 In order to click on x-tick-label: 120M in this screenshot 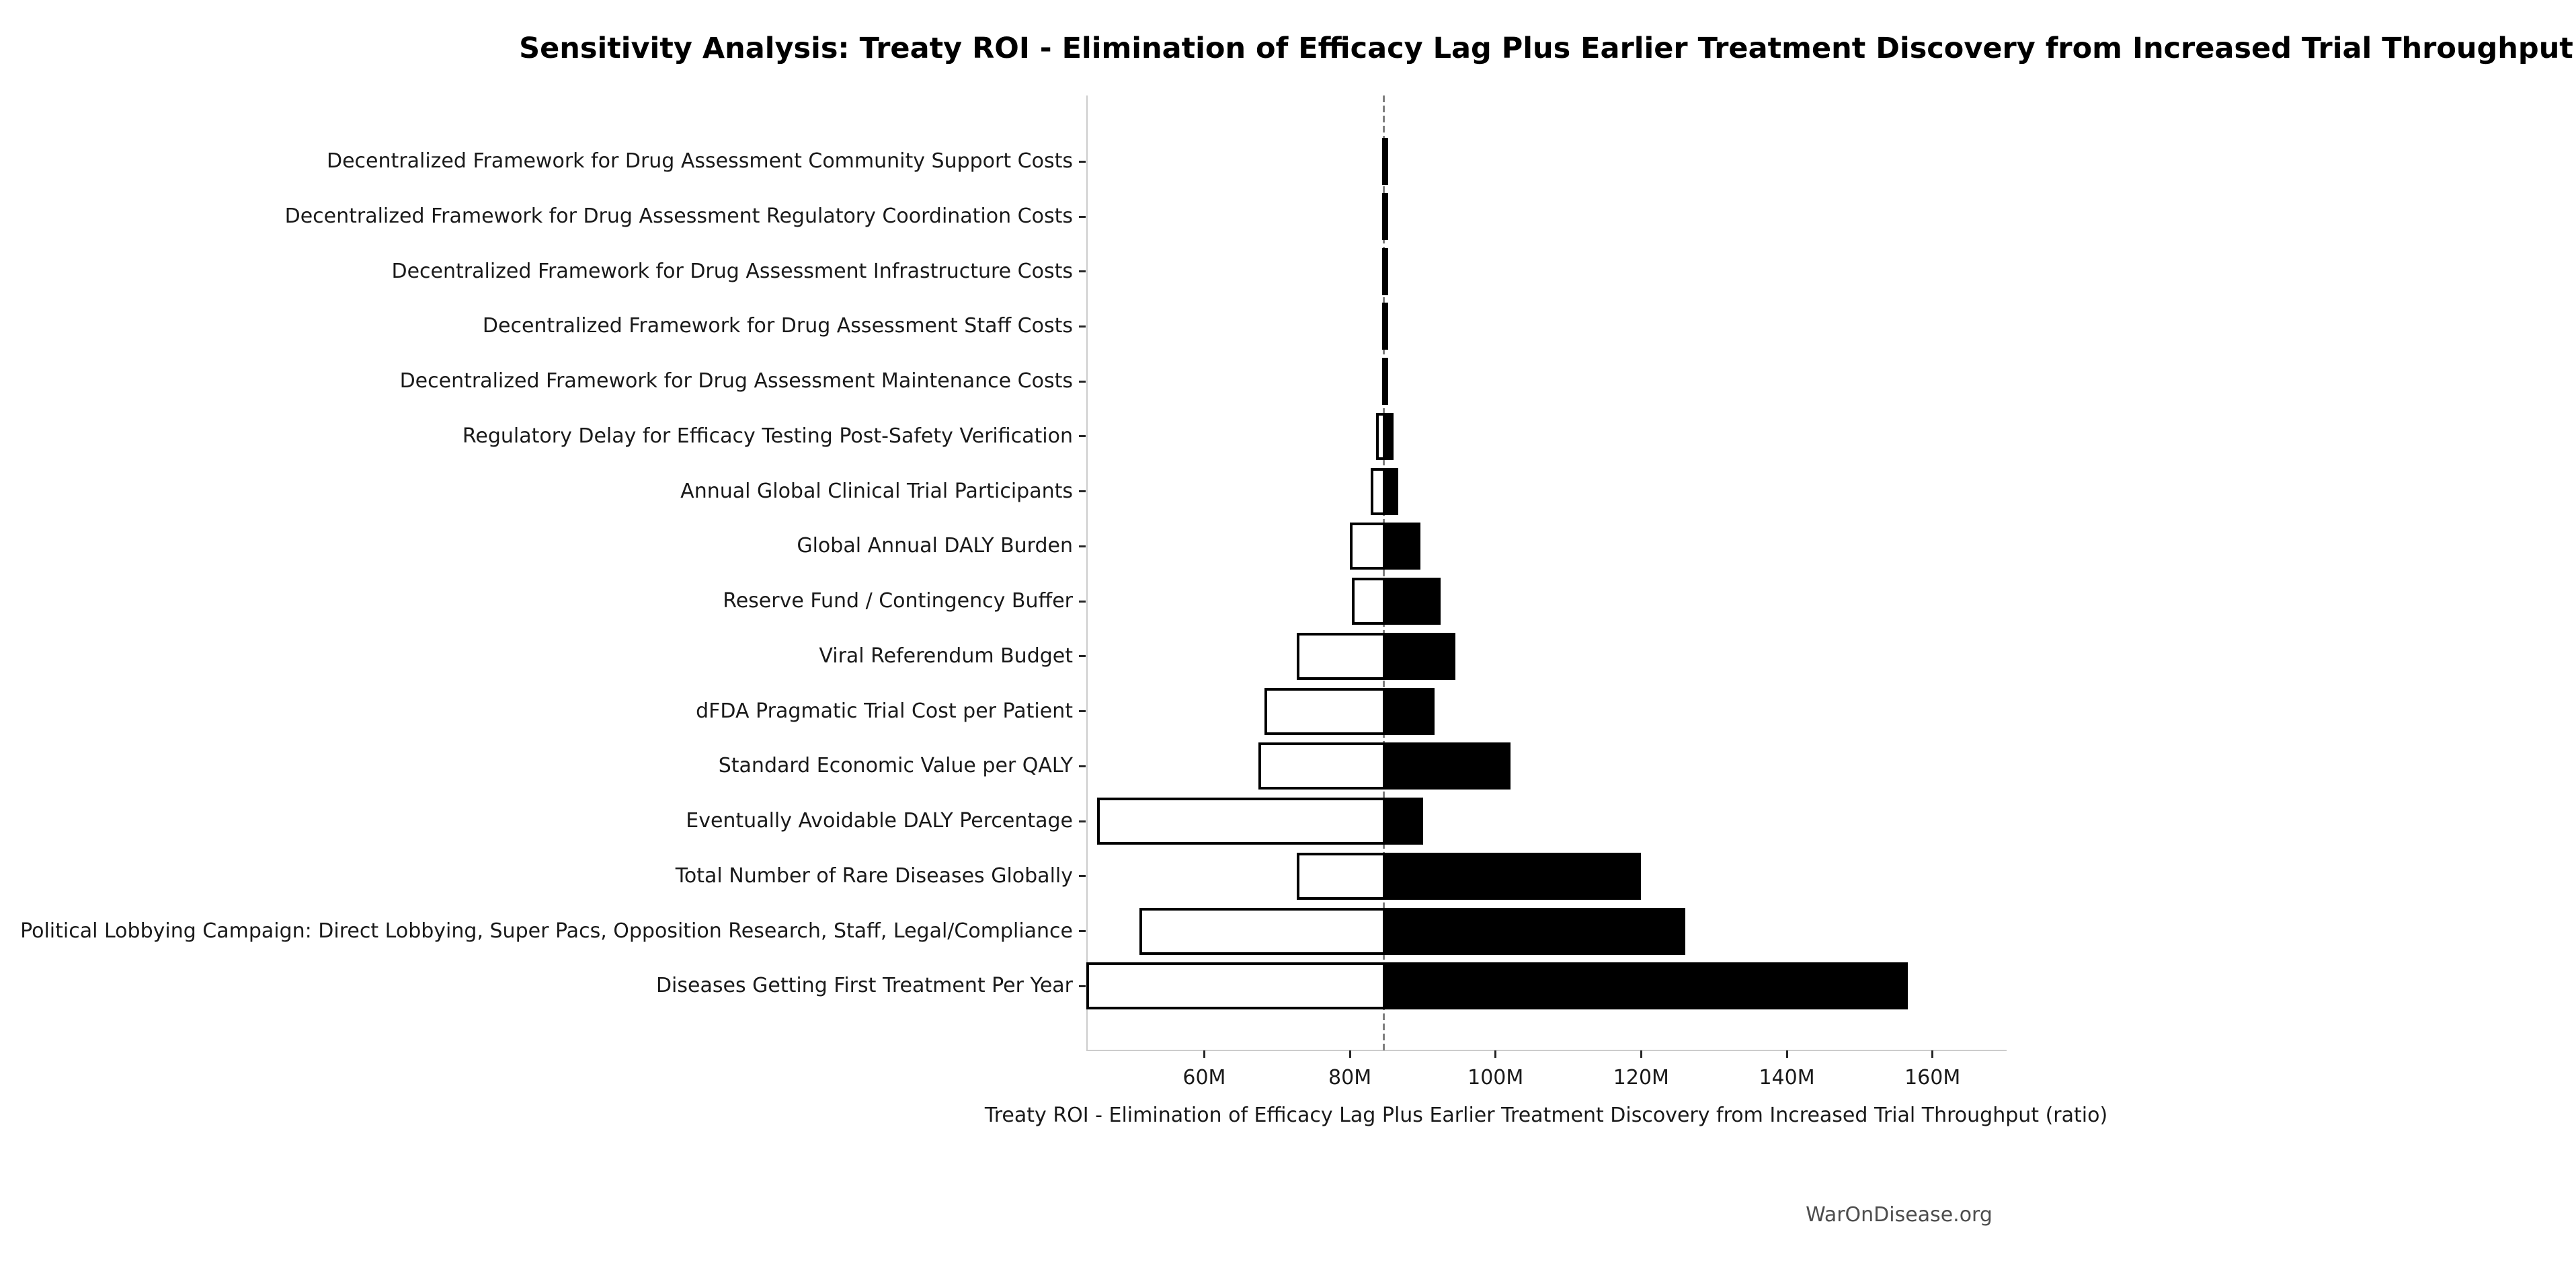, I will do `click(1641, 1077)`.